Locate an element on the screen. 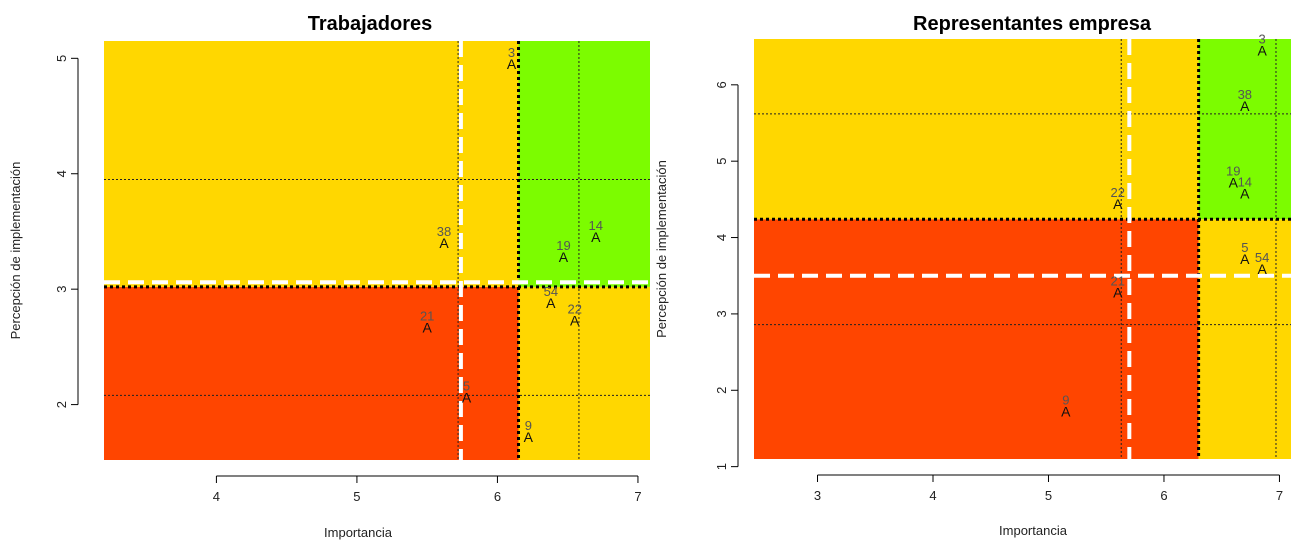 The height and width of the screenshot is (540, 1291). y-tick-label: 6 is located at coordinates (721, 84).